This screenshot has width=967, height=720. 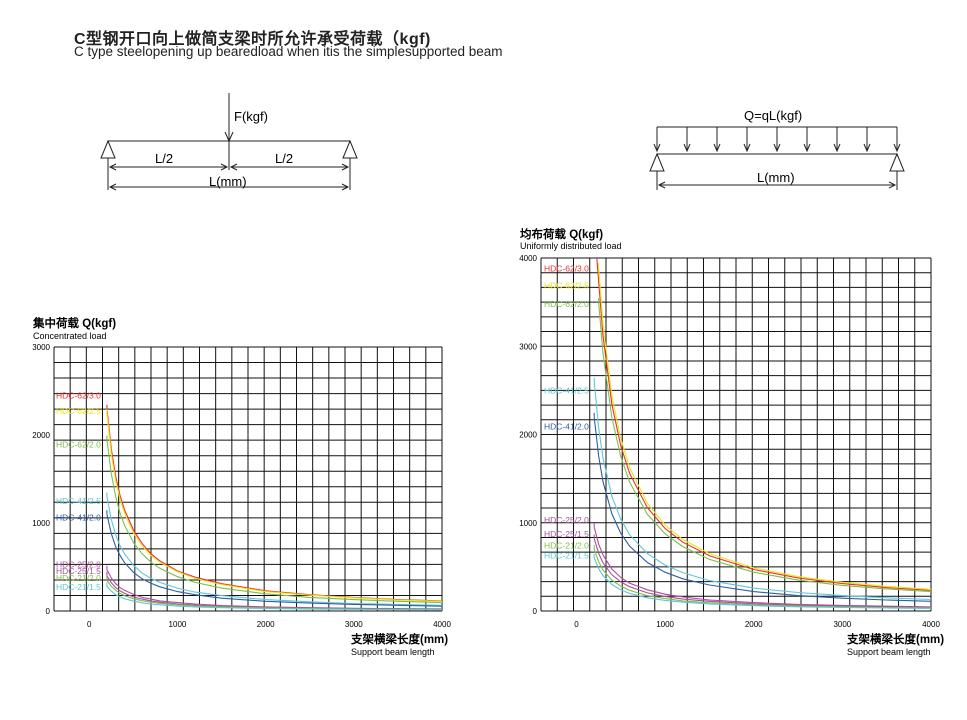 I want to click on chart-title: 均布荷载 Q(kgf), so click(x=561, y=234).